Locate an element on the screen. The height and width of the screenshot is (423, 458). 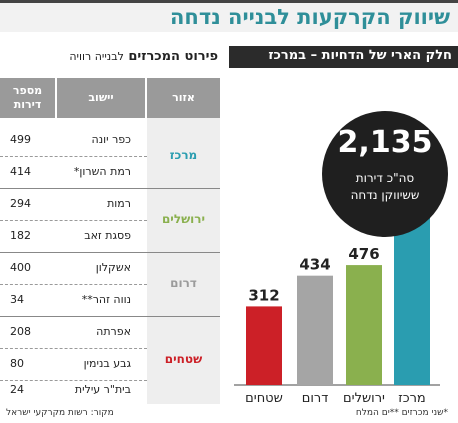
table-row: אשקלון 400 is located at coordinates (73, 268).